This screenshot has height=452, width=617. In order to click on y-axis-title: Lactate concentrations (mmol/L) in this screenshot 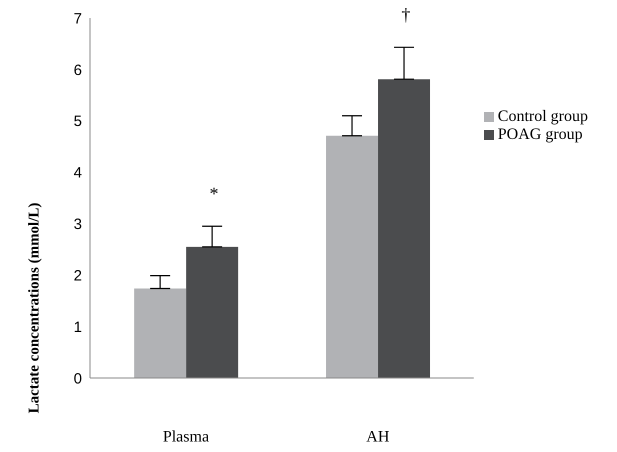, I will do `click(34, 308)`.